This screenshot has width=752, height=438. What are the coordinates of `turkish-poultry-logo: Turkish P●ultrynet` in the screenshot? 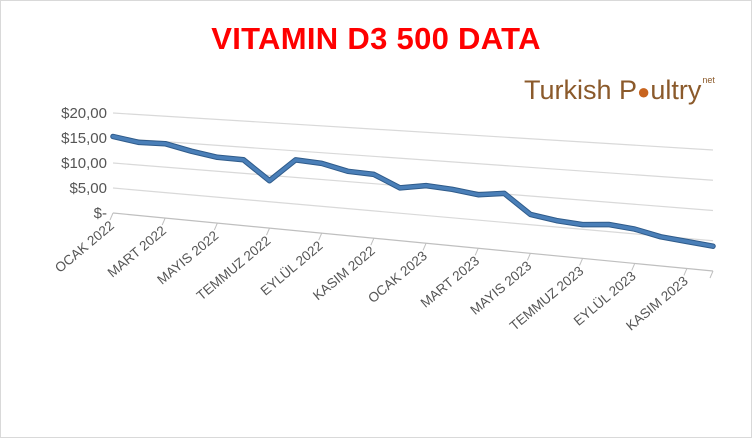 It's located at (619, 90).